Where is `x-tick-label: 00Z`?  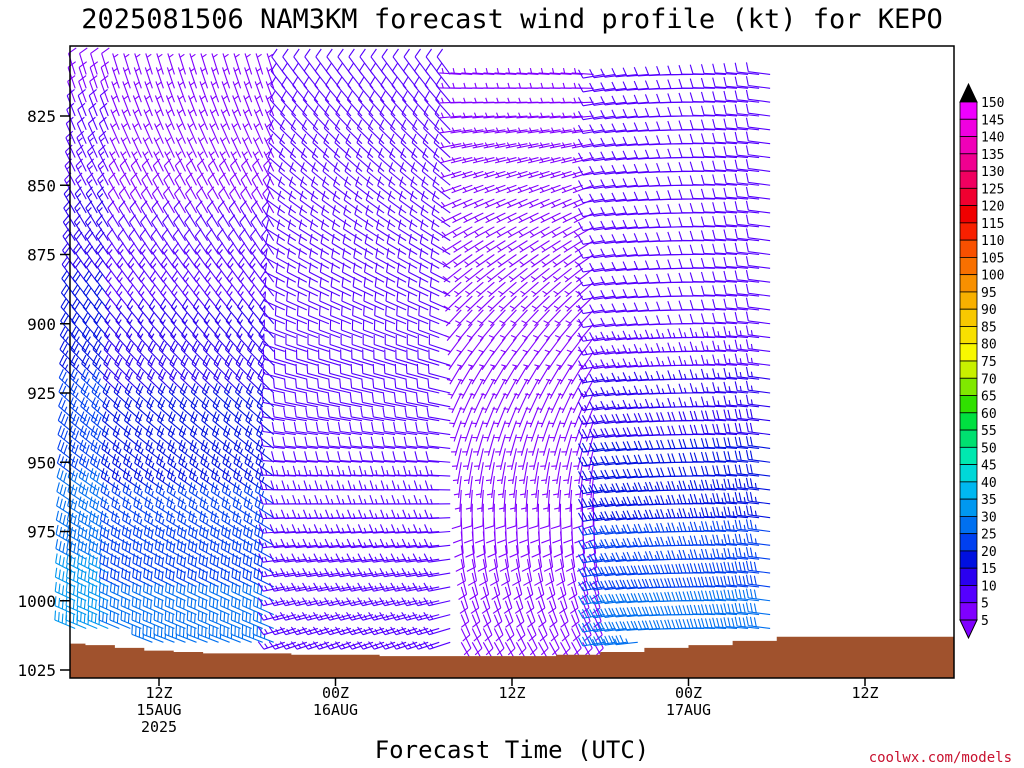
x-tick-label: 00Z is located at coordinates (335, 693).